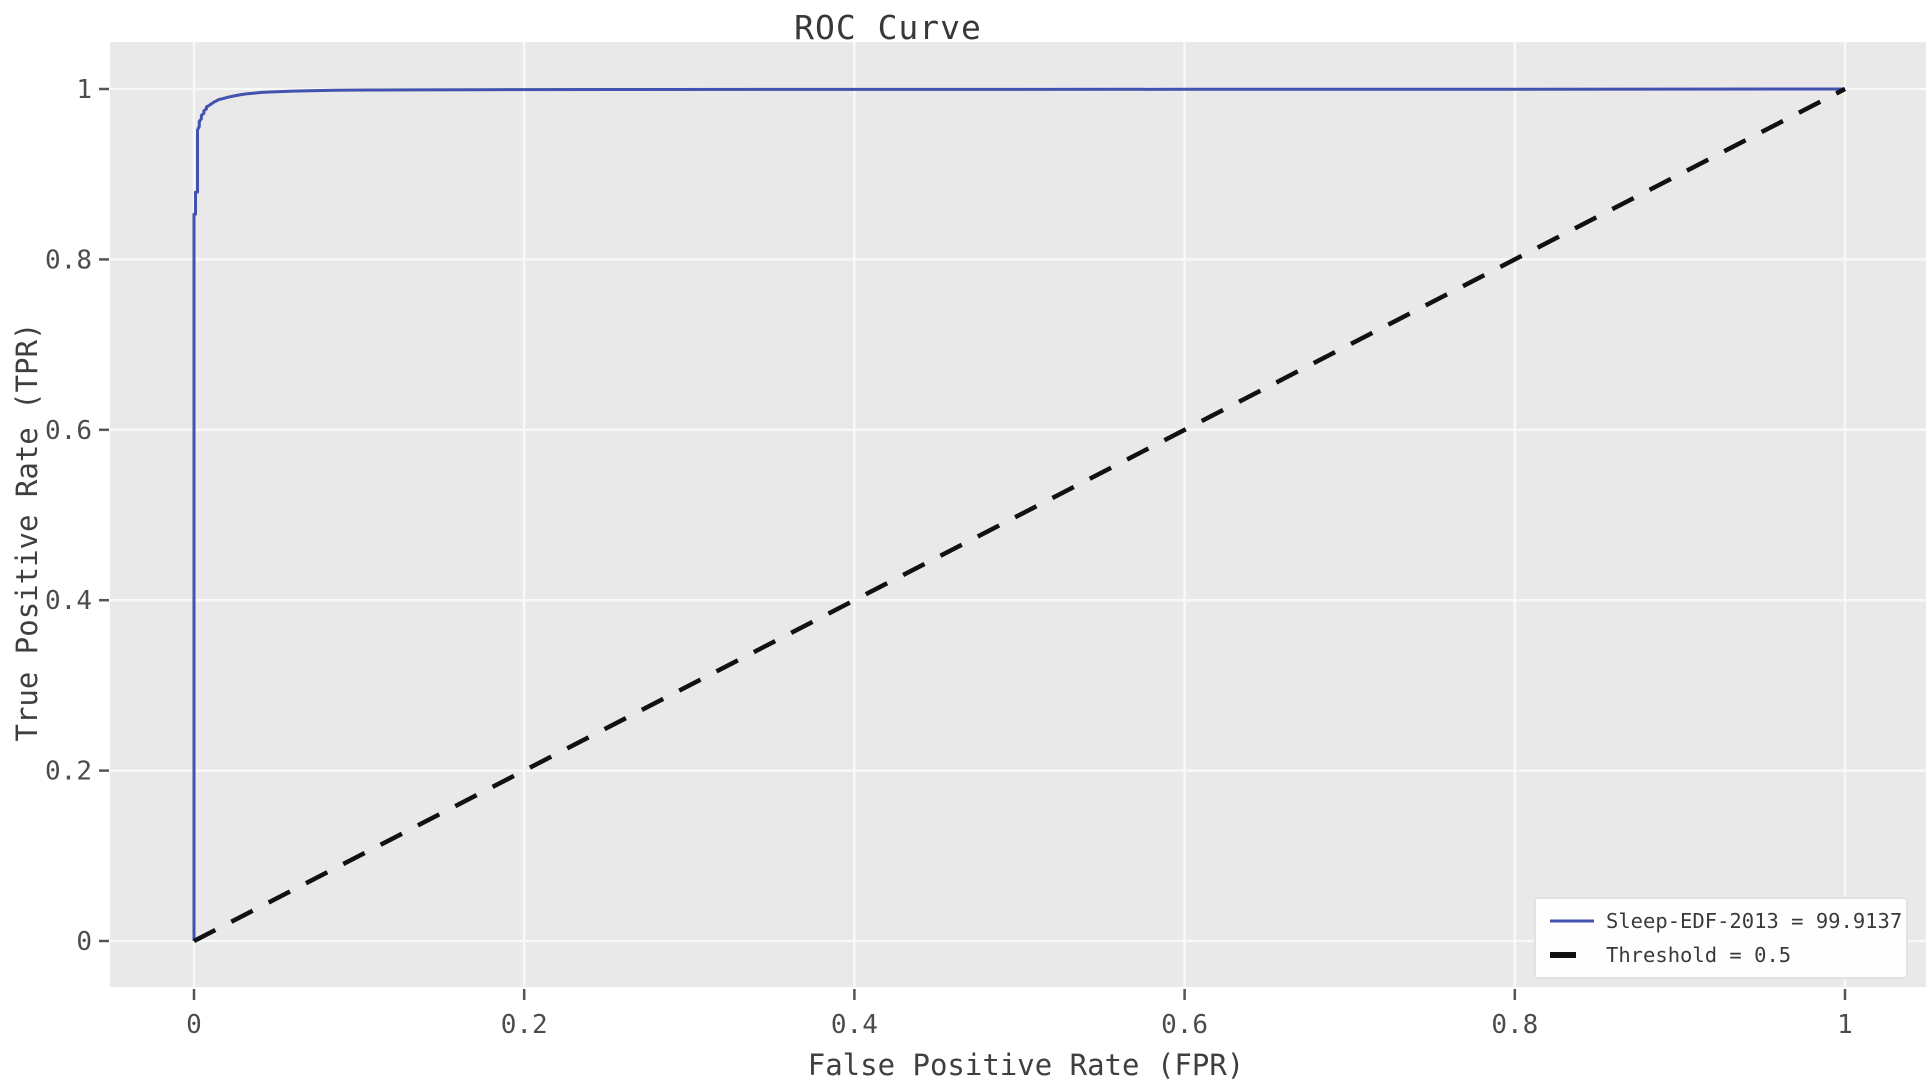 The image size is (1930, 1086). Describe the element at coordinates (1754, 921) in the screenshot. I see `legend-label-roc: Sleep-EDF-2013 = 99.9137` at that location.